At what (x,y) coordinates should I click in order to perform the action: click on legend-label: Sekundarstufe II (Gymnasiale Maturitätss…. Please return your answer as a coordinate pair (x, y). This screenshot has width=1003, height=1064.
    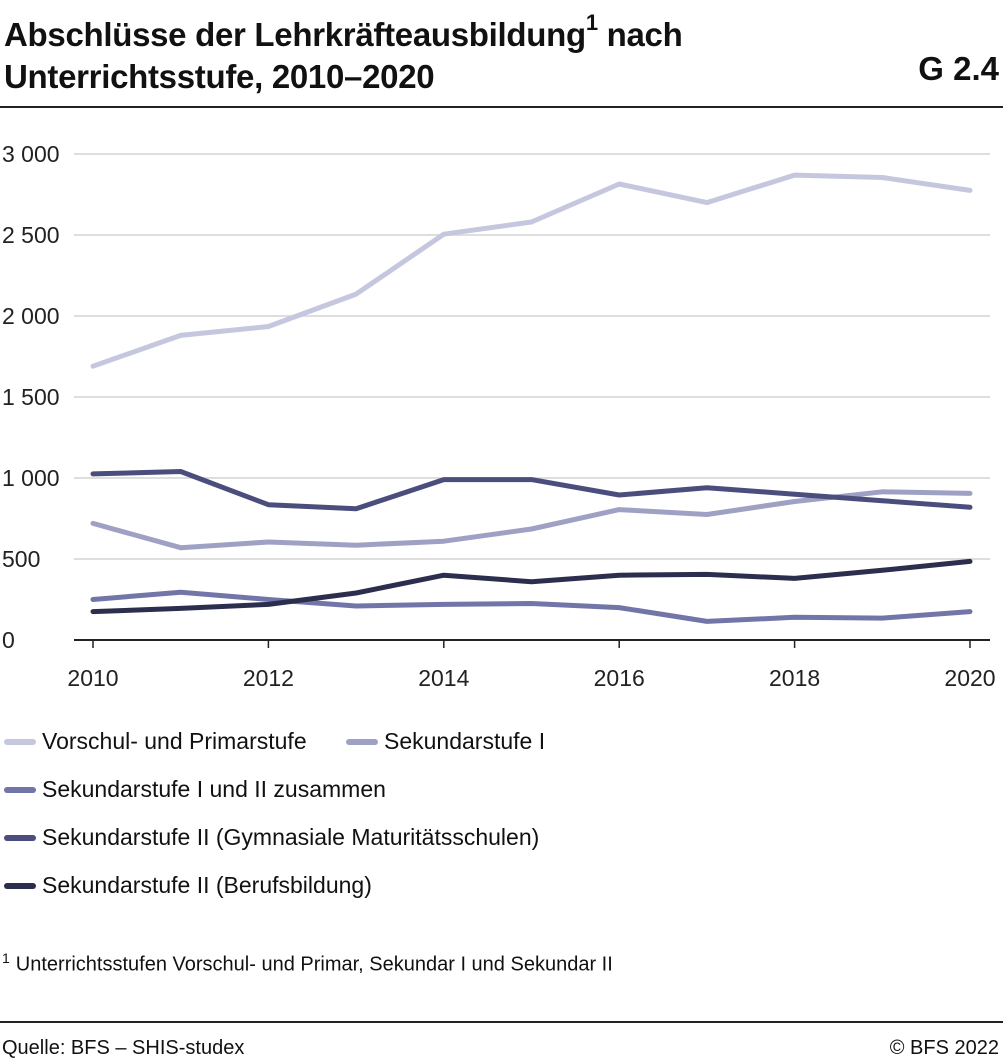
    Looking at the image, I should click on (291, 837).